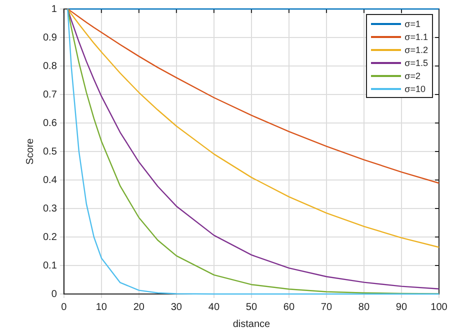 The width and height of the screenshot is (467, 336). Describe the element at coordinates (139, 307) in the screenshot. I see `x-tick-label: 20` at that location.